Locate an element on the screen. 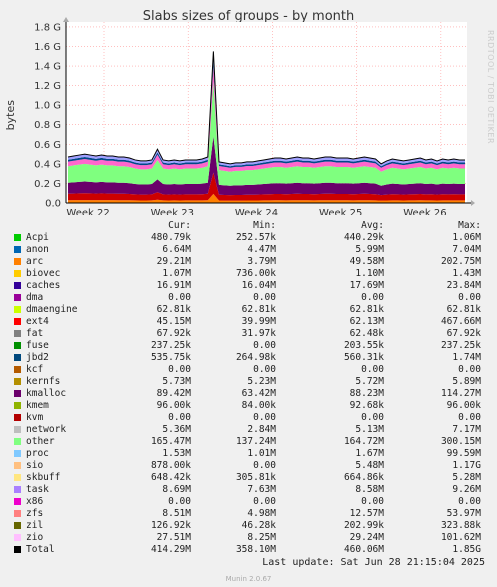  y-axis-arrow is located at coordinates (66, 19).